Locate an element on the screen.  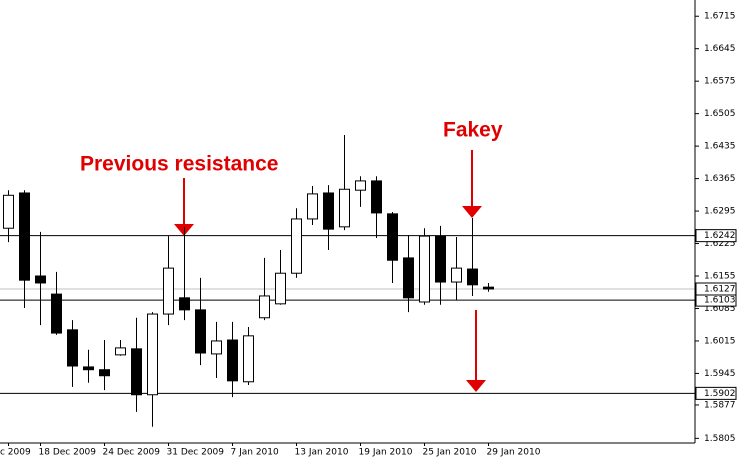
annotation: Fakey is located at coordinates (473, 130).